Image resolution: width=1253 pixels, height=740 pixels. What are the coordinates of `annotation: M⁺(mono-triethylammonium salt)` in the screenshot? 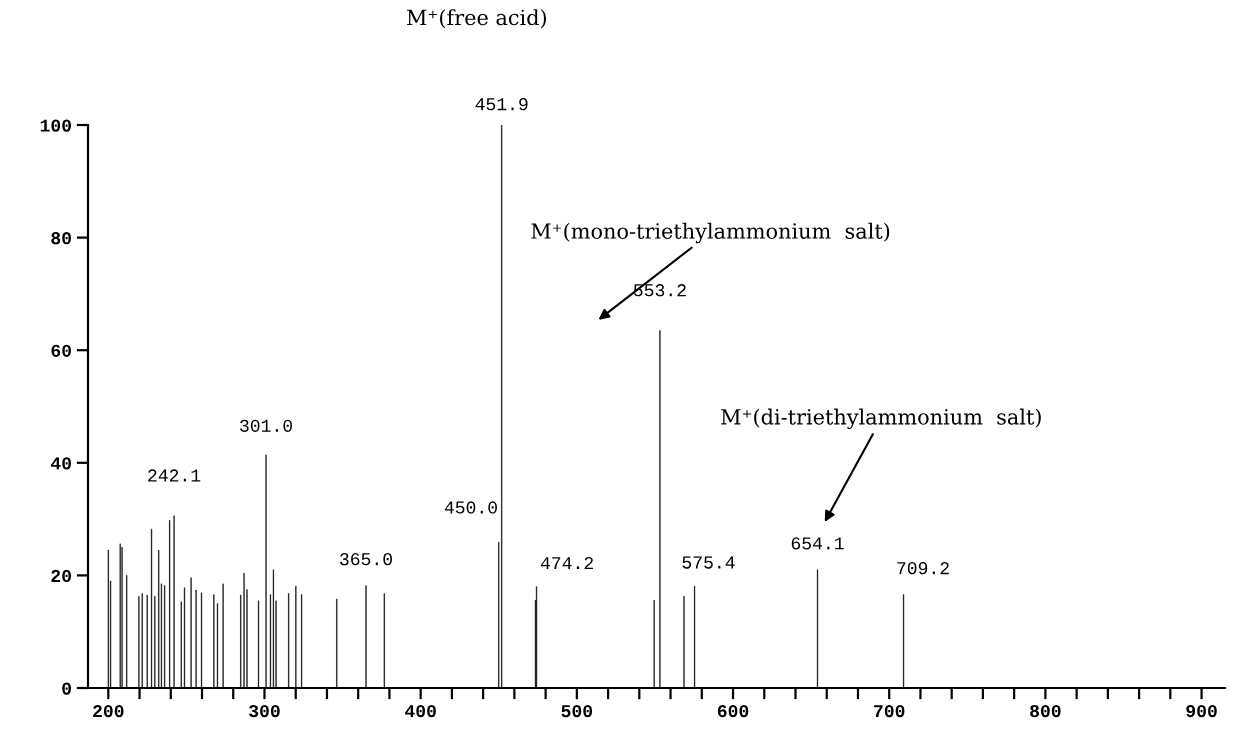 It's located at (710, 233).